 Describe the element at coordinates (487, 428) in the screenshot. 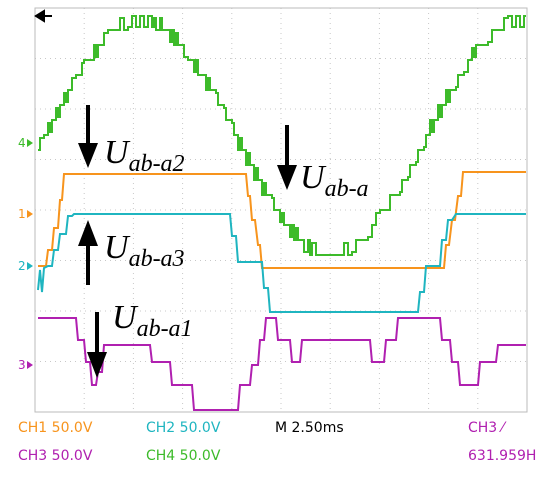

I see `status-text: CH3 ⁄` at that location.